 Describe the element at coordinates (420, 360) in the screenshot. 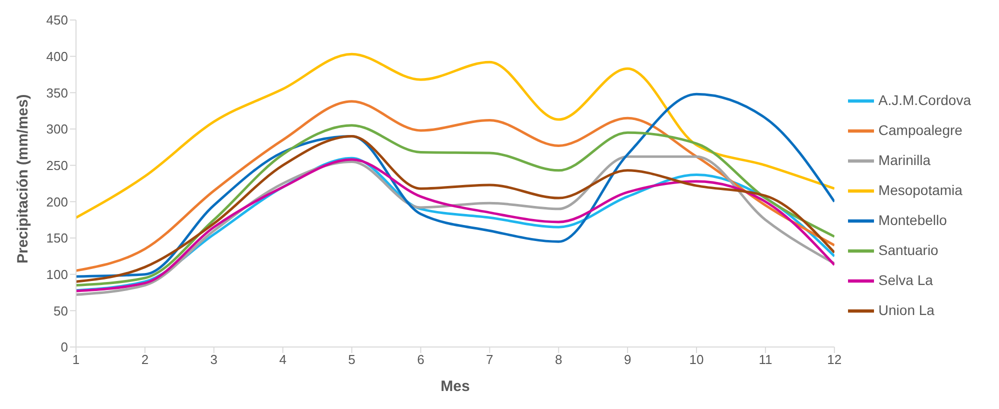

I see `x-tick-label: 6` at that location.